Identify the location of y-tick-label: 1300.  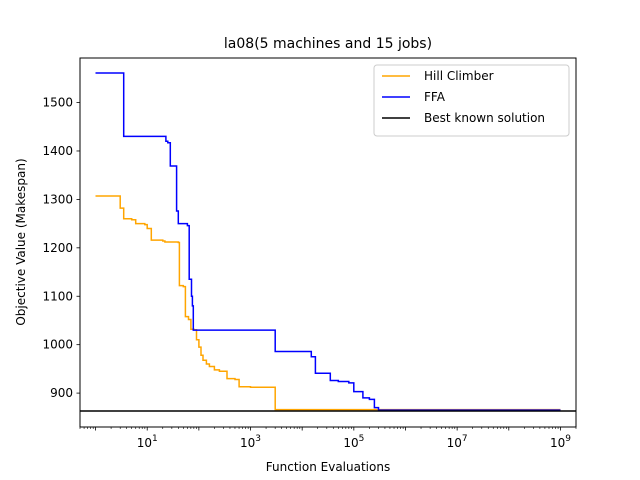
(57, 199).